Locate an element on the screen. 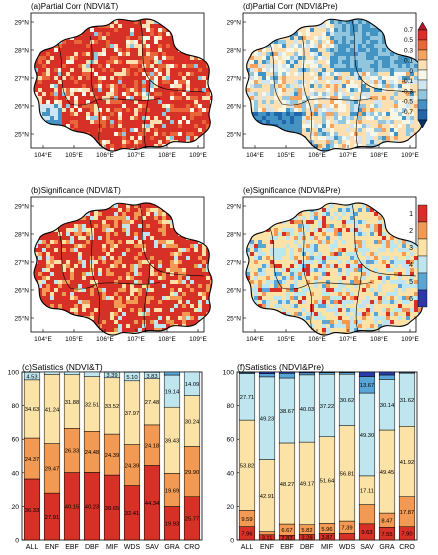 The height and width of the screenshot is (555, 438). bar-data-label: 31.88 is located at coordinates (72, 403).